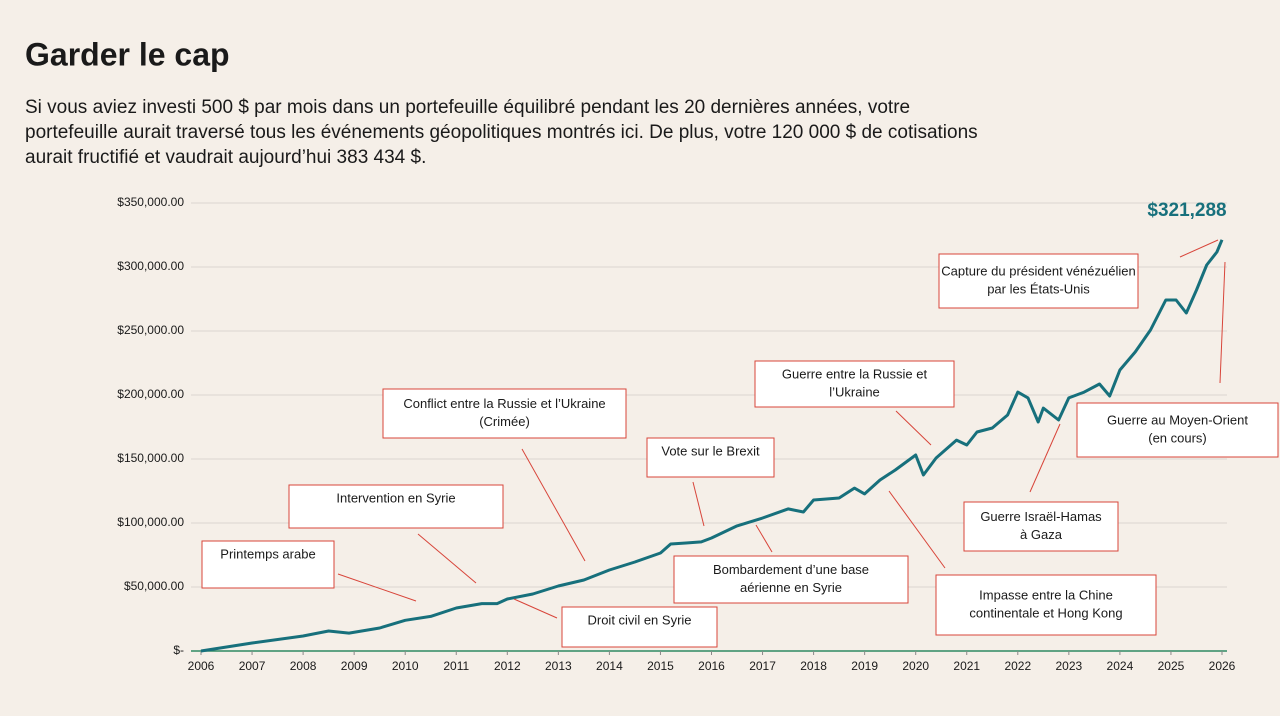 The image size is (1280, 716). What do you see at coordinates (966, 666) in the screenshot?
I see `x-tick-label: 2021` at bounding box center [966, 666].